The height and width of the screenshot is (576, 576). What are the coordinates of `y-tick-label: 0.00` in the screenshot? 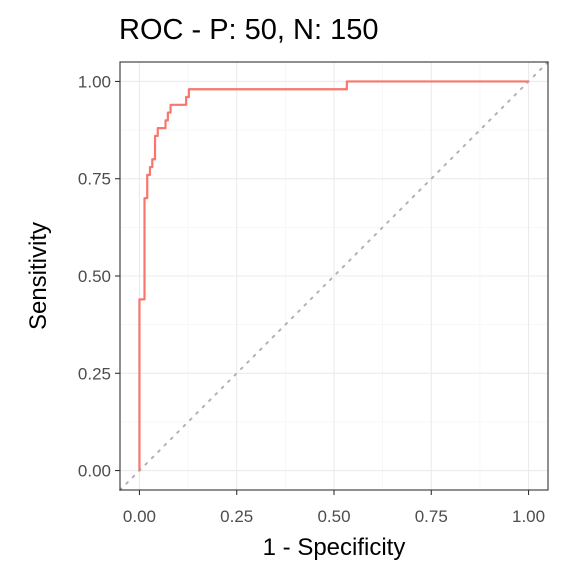 It's located at (94, 471).